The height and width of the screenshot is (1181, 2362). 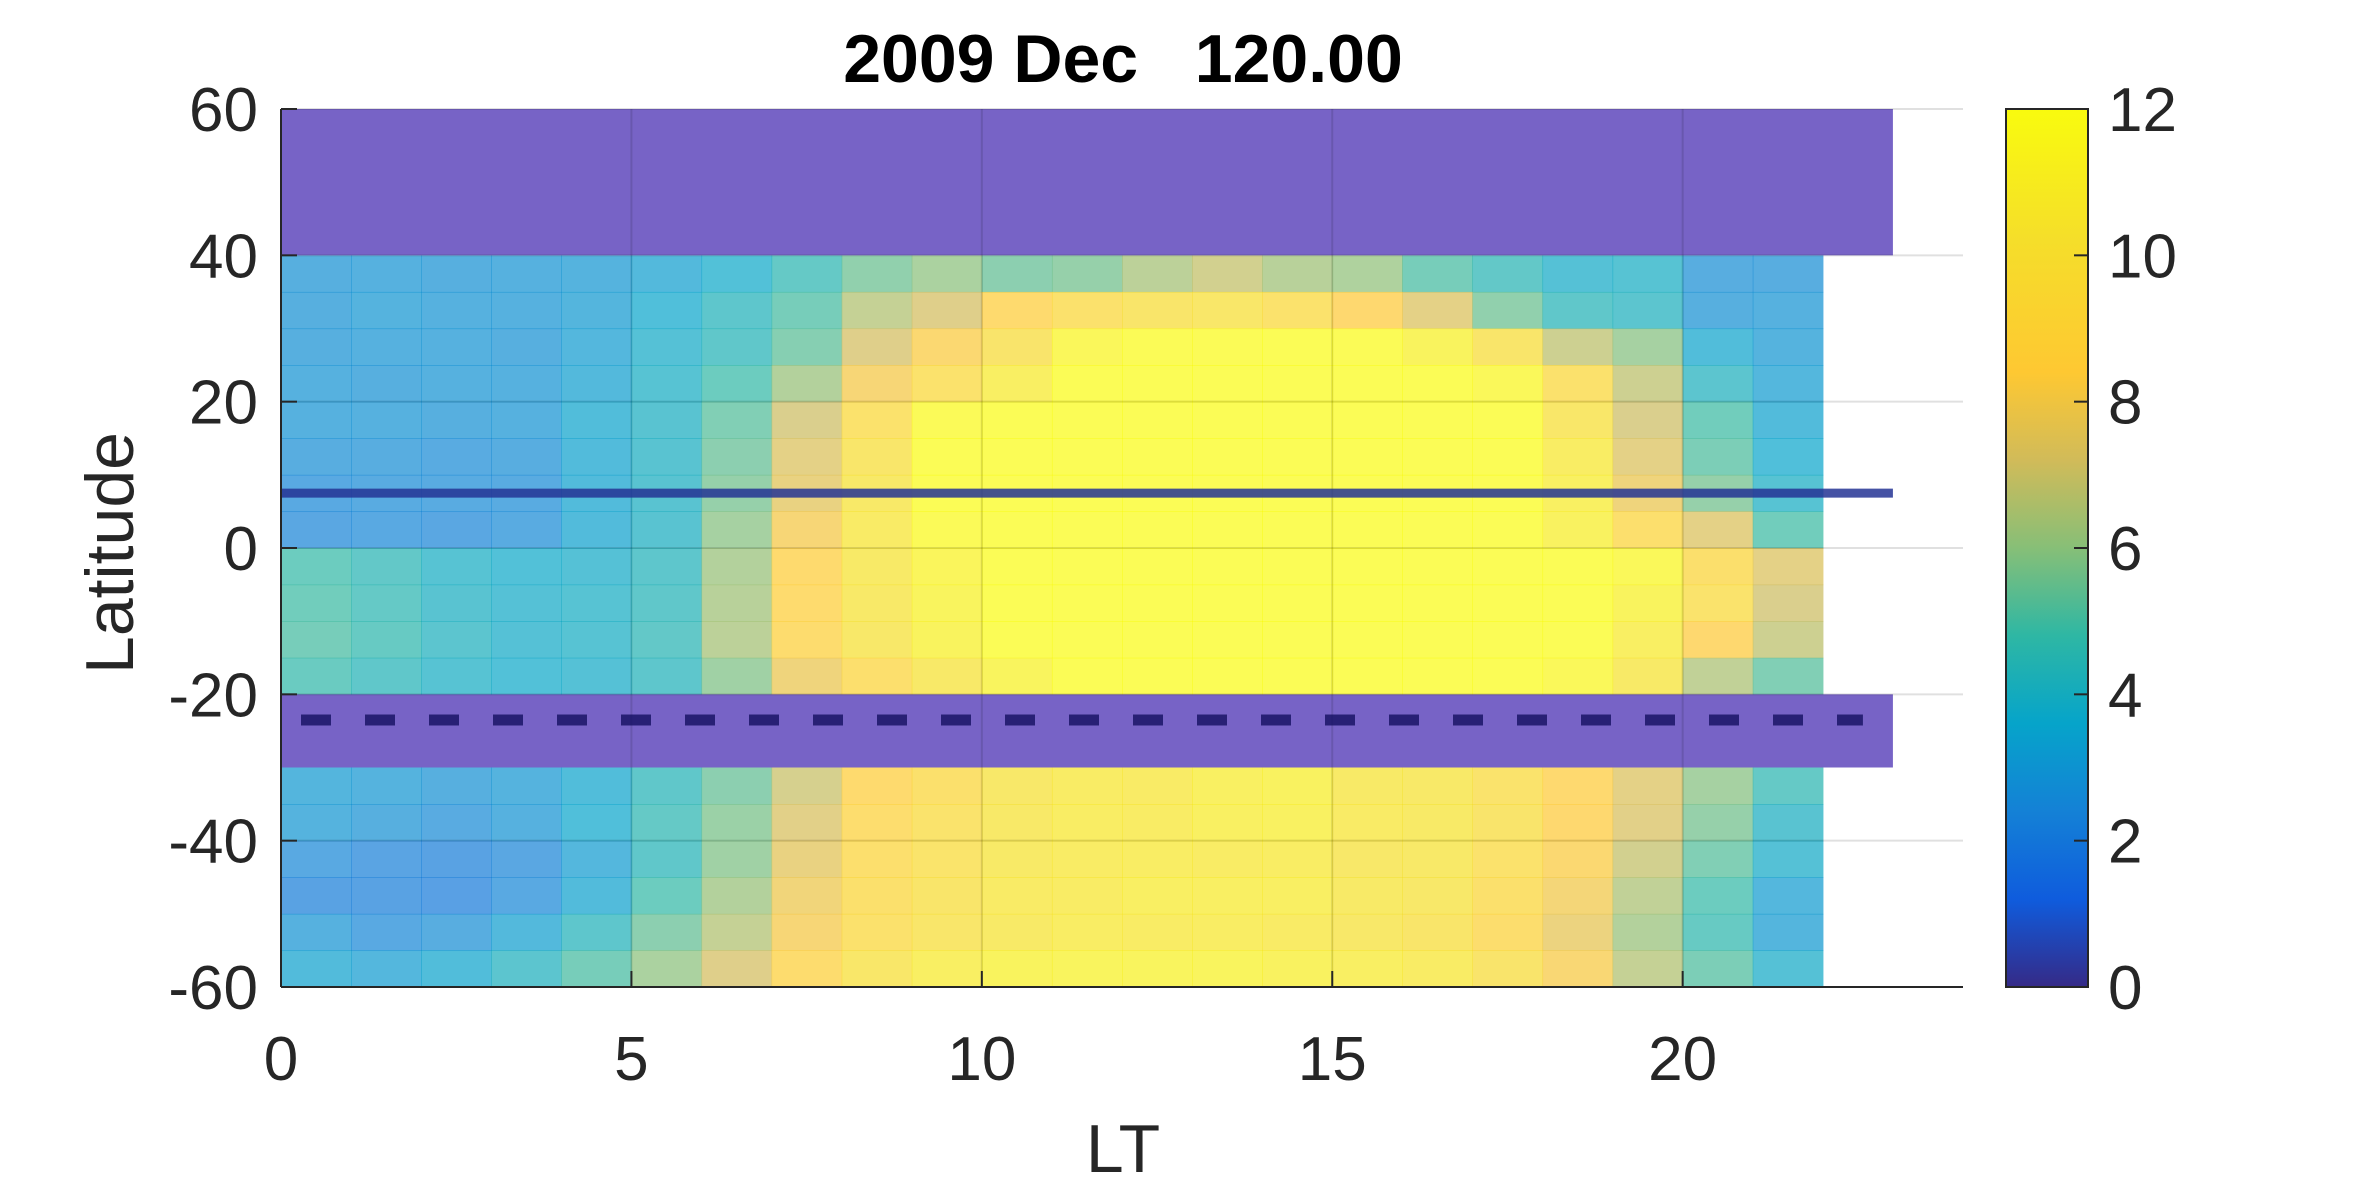 What do you see at coordinates (281, 1059) in the screenshot?
I see `x-tick-label: 0` at bounding box center [281, 1059].